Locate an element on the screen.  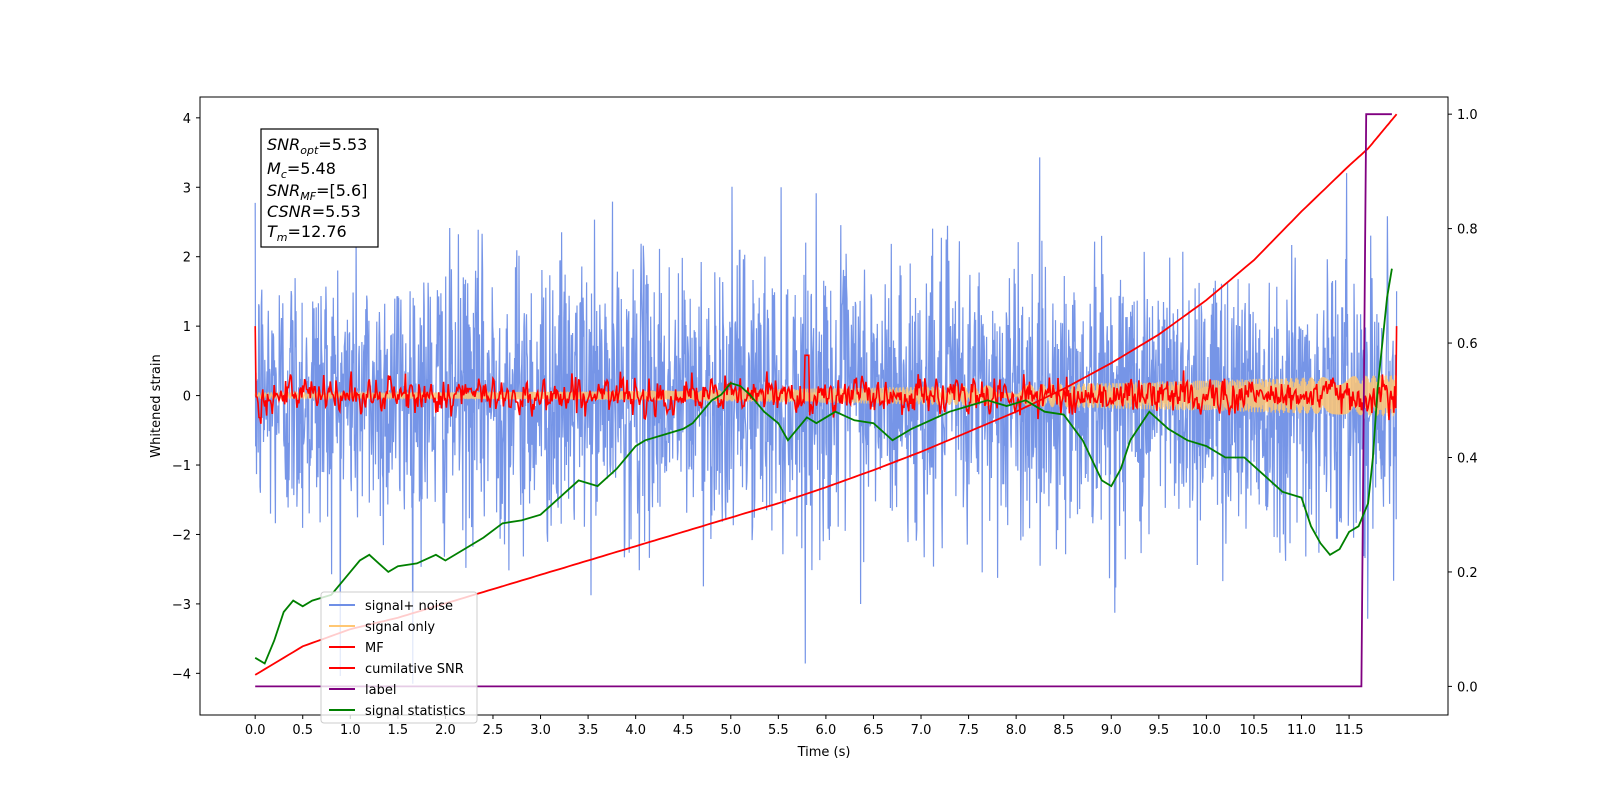
y-left-tick-label: −1 is located at coordinates (181, 466).